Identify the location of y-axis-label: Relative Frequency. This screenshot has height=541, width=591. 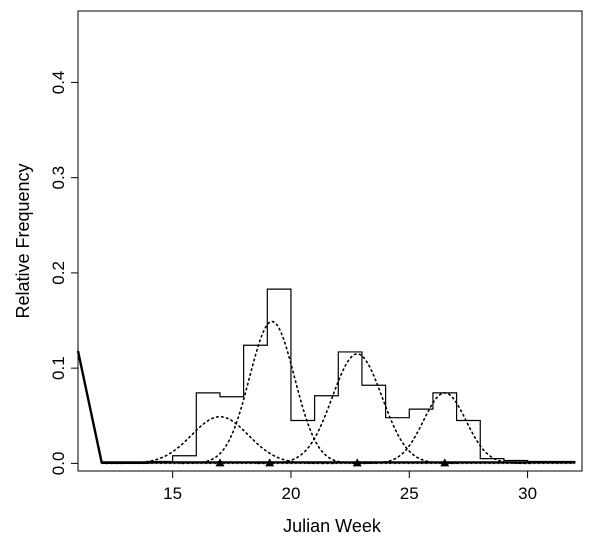
(23, 240).